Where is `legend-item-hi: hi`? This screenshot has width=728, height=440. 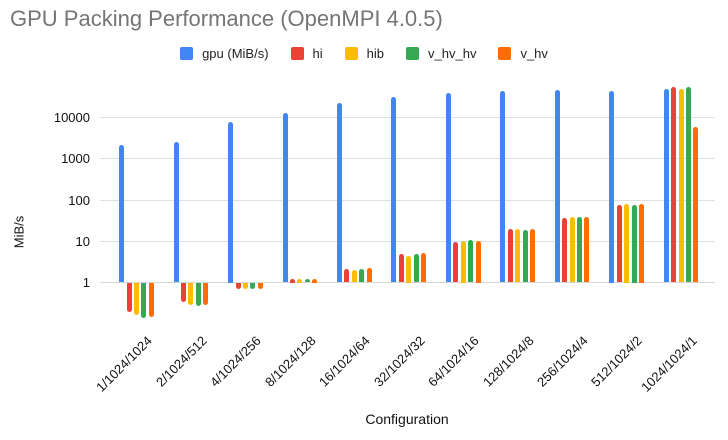
legend-item-hi: hi is located at coordinates (306, 53).